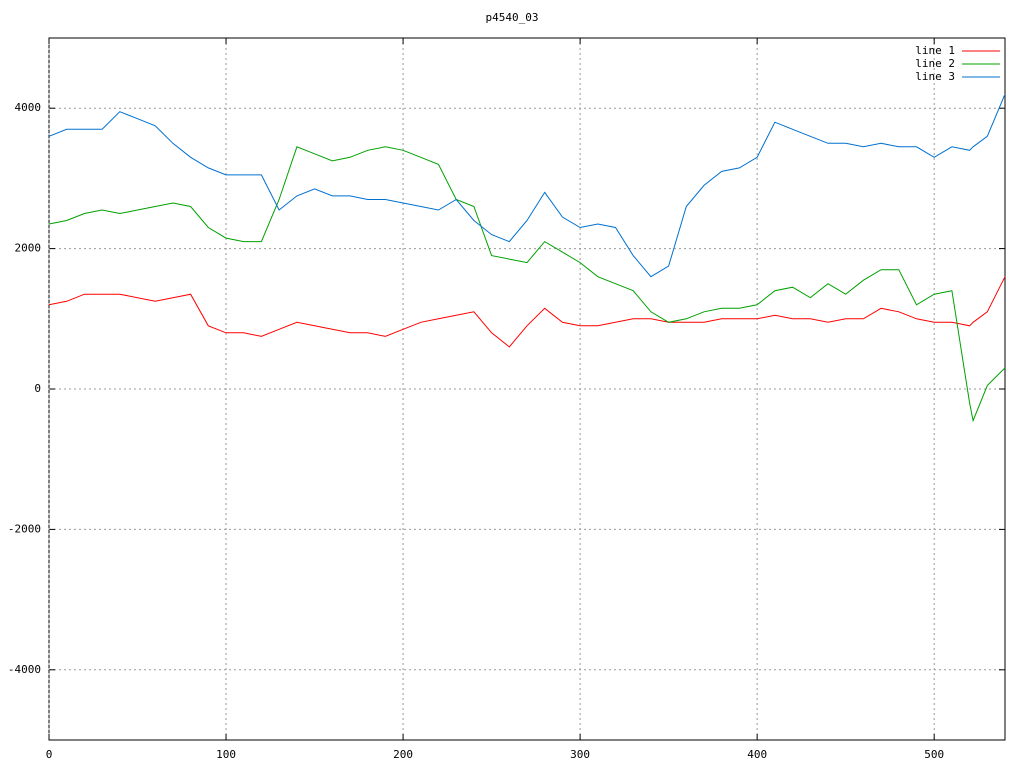  I want to click on x-tick-label: 100, so click(226, 754).